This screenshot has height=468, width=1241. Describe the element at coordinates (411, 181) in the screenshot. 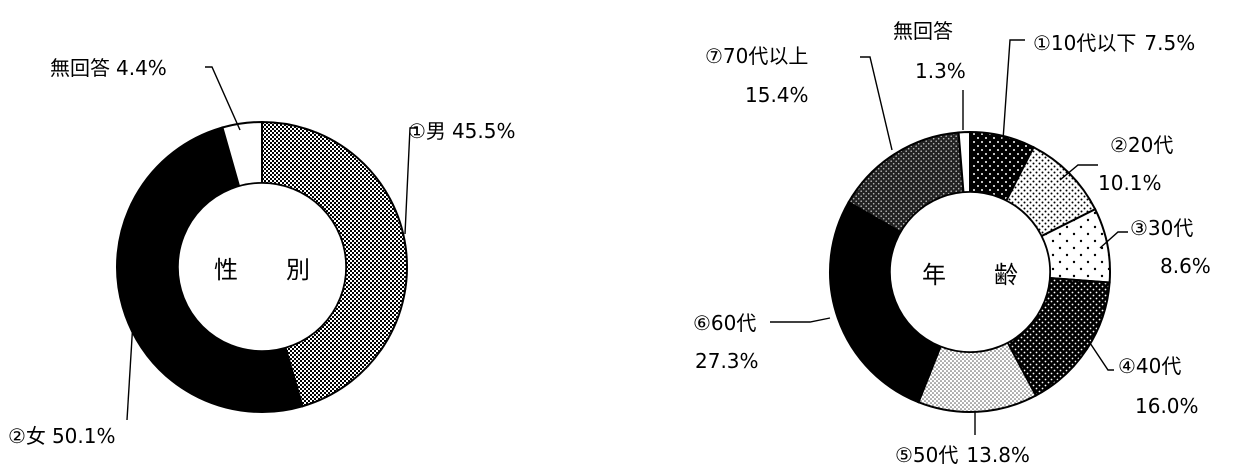

I see `gender-leader-male` at that location.